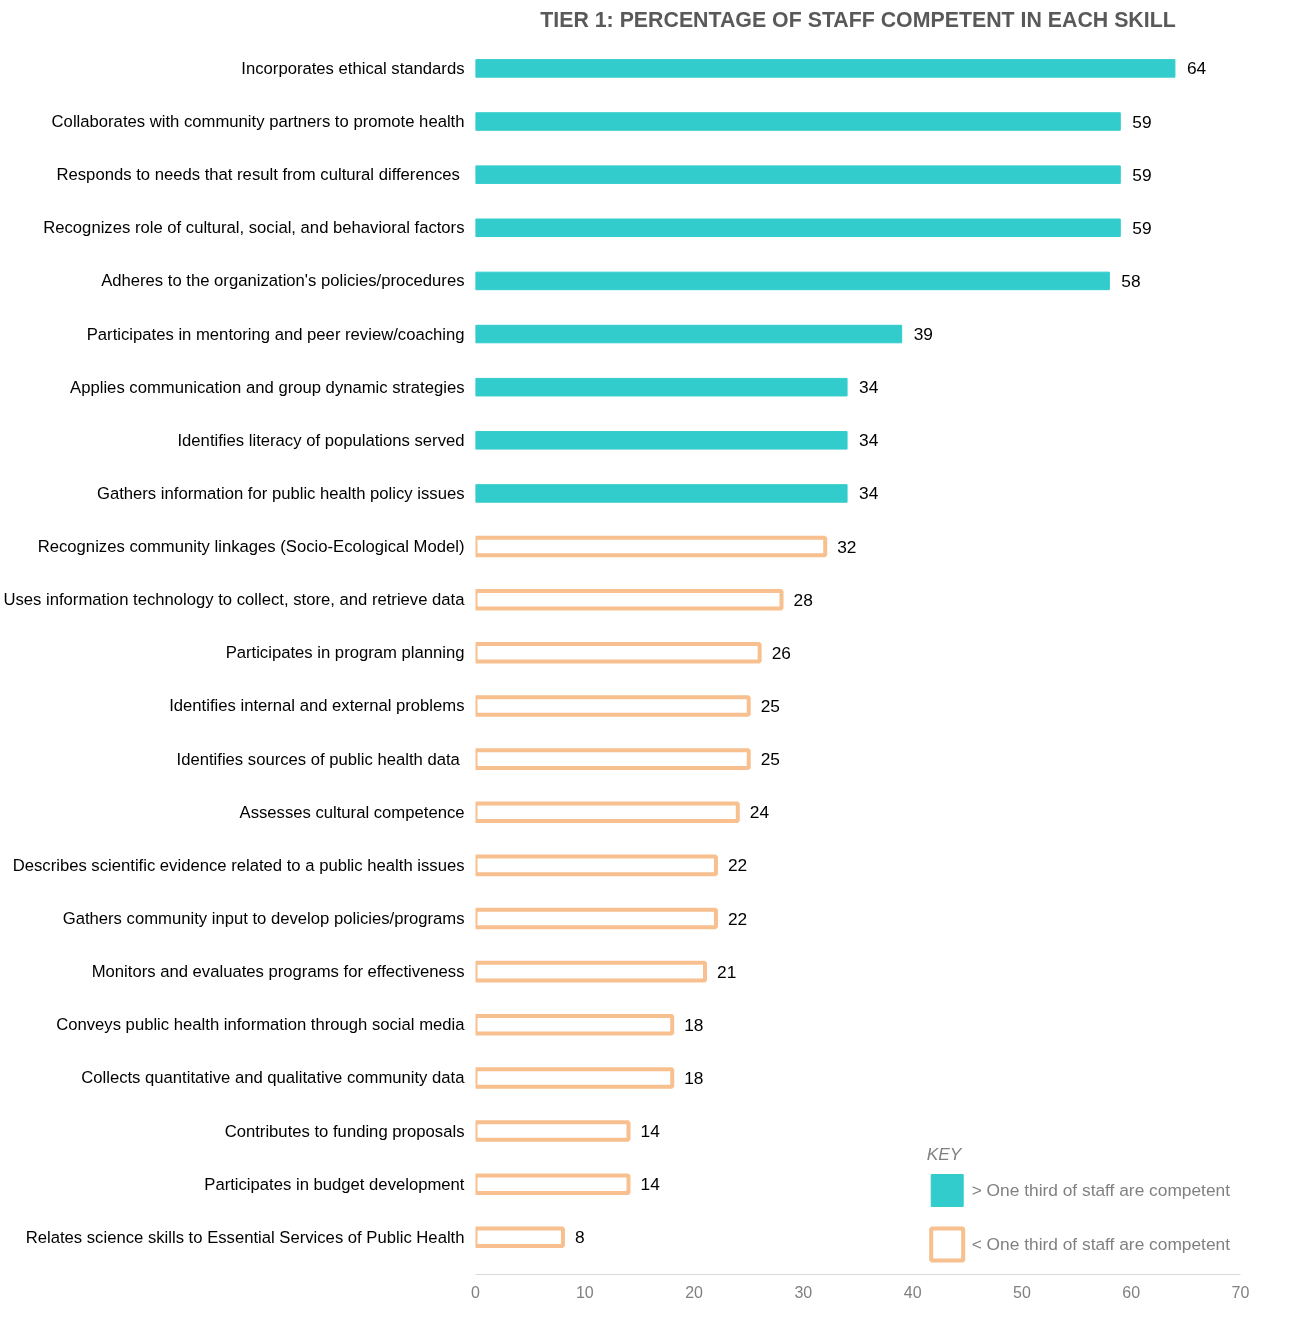 The width and height of the screenshot is (1314, 1324). I want to click on x-tick-label: 10, so click(584, 1292).